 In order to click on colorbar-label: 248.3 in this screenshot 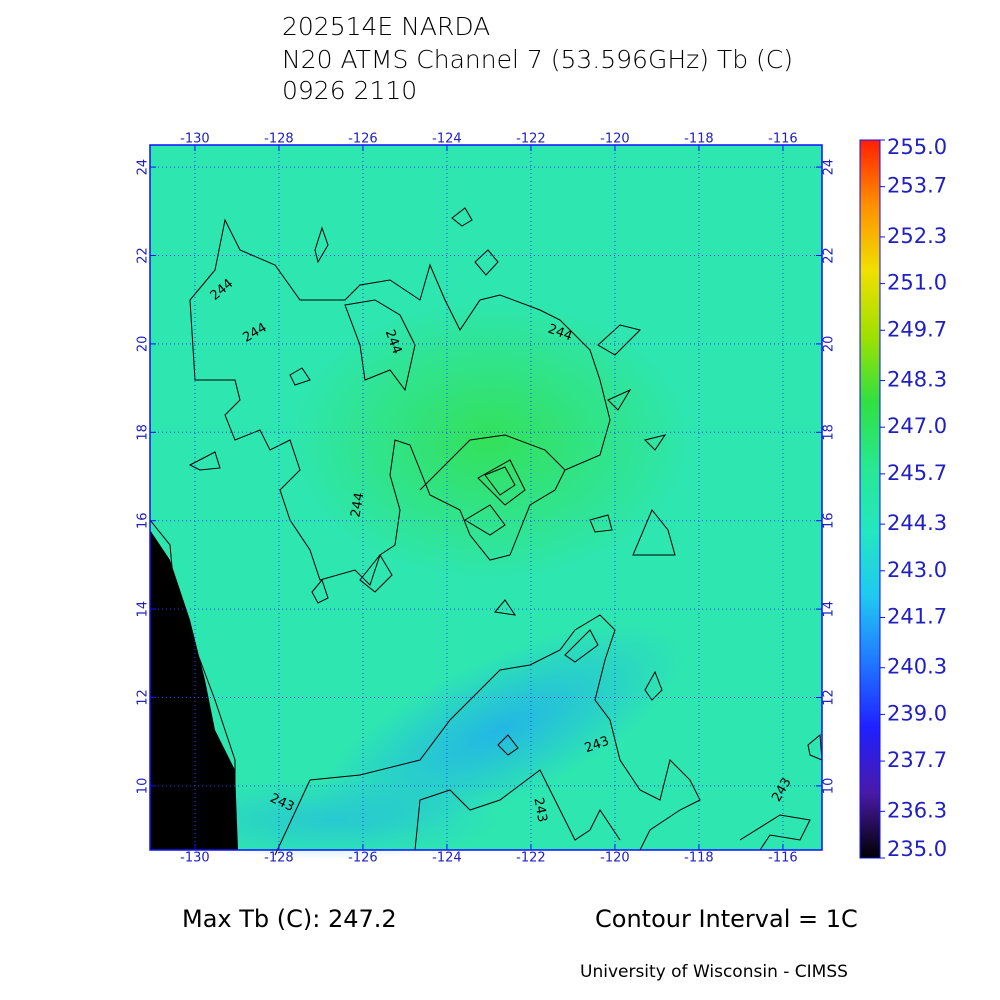, I will do `click(917, 380)`.